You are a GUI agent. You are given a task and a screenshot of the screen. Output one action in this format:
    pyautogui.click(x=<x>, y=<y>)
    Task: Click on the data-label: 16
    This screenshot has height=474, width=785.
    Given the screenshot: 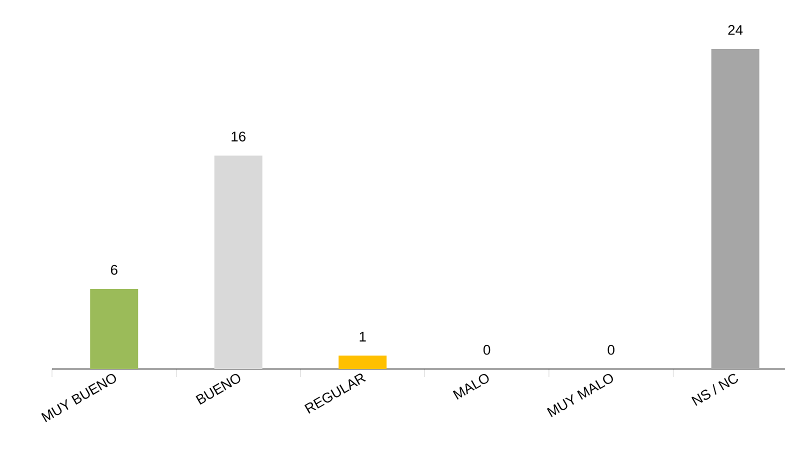 What is the action you would take?
    pyautogui.click(x=239, y=137)
    